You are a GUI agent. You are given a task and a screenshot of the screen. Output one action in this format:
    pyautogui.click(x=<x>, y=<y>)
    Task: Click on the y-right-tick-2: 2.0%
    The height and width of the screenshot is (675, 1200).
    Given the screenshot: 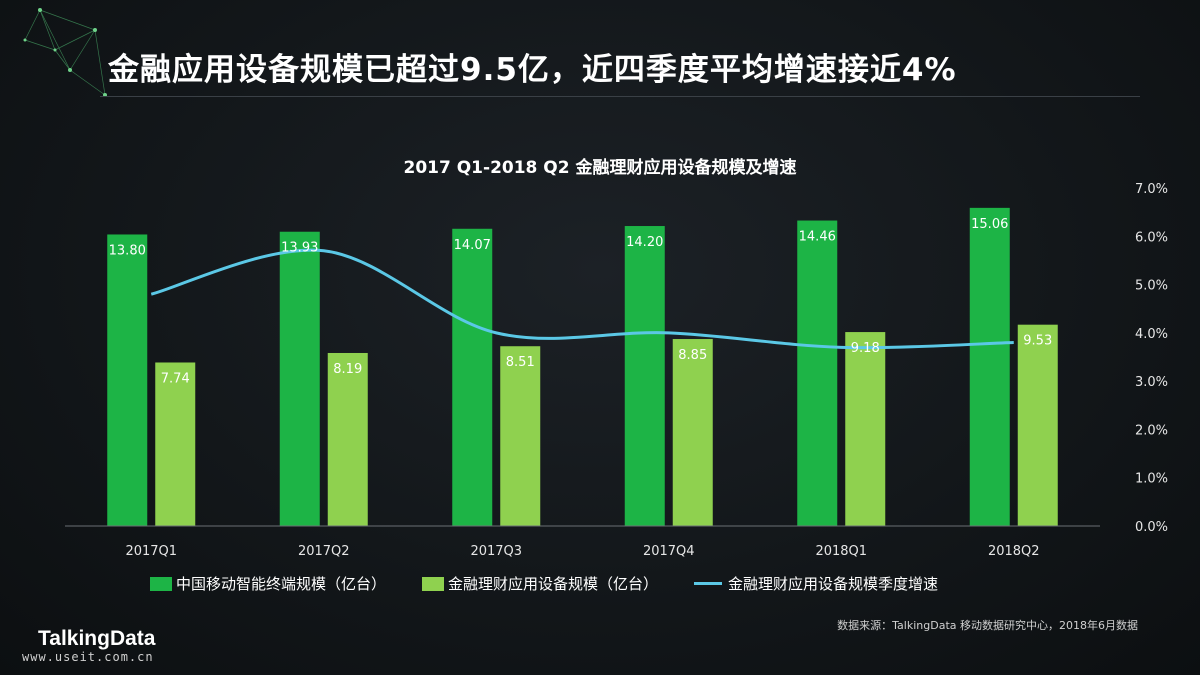 What is the action you would take?
    pyautogui.click(x=1151, y=430)
    